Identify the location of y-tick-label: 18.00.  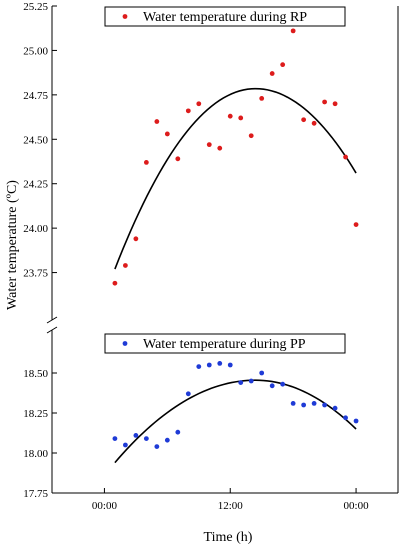
(35, 454).